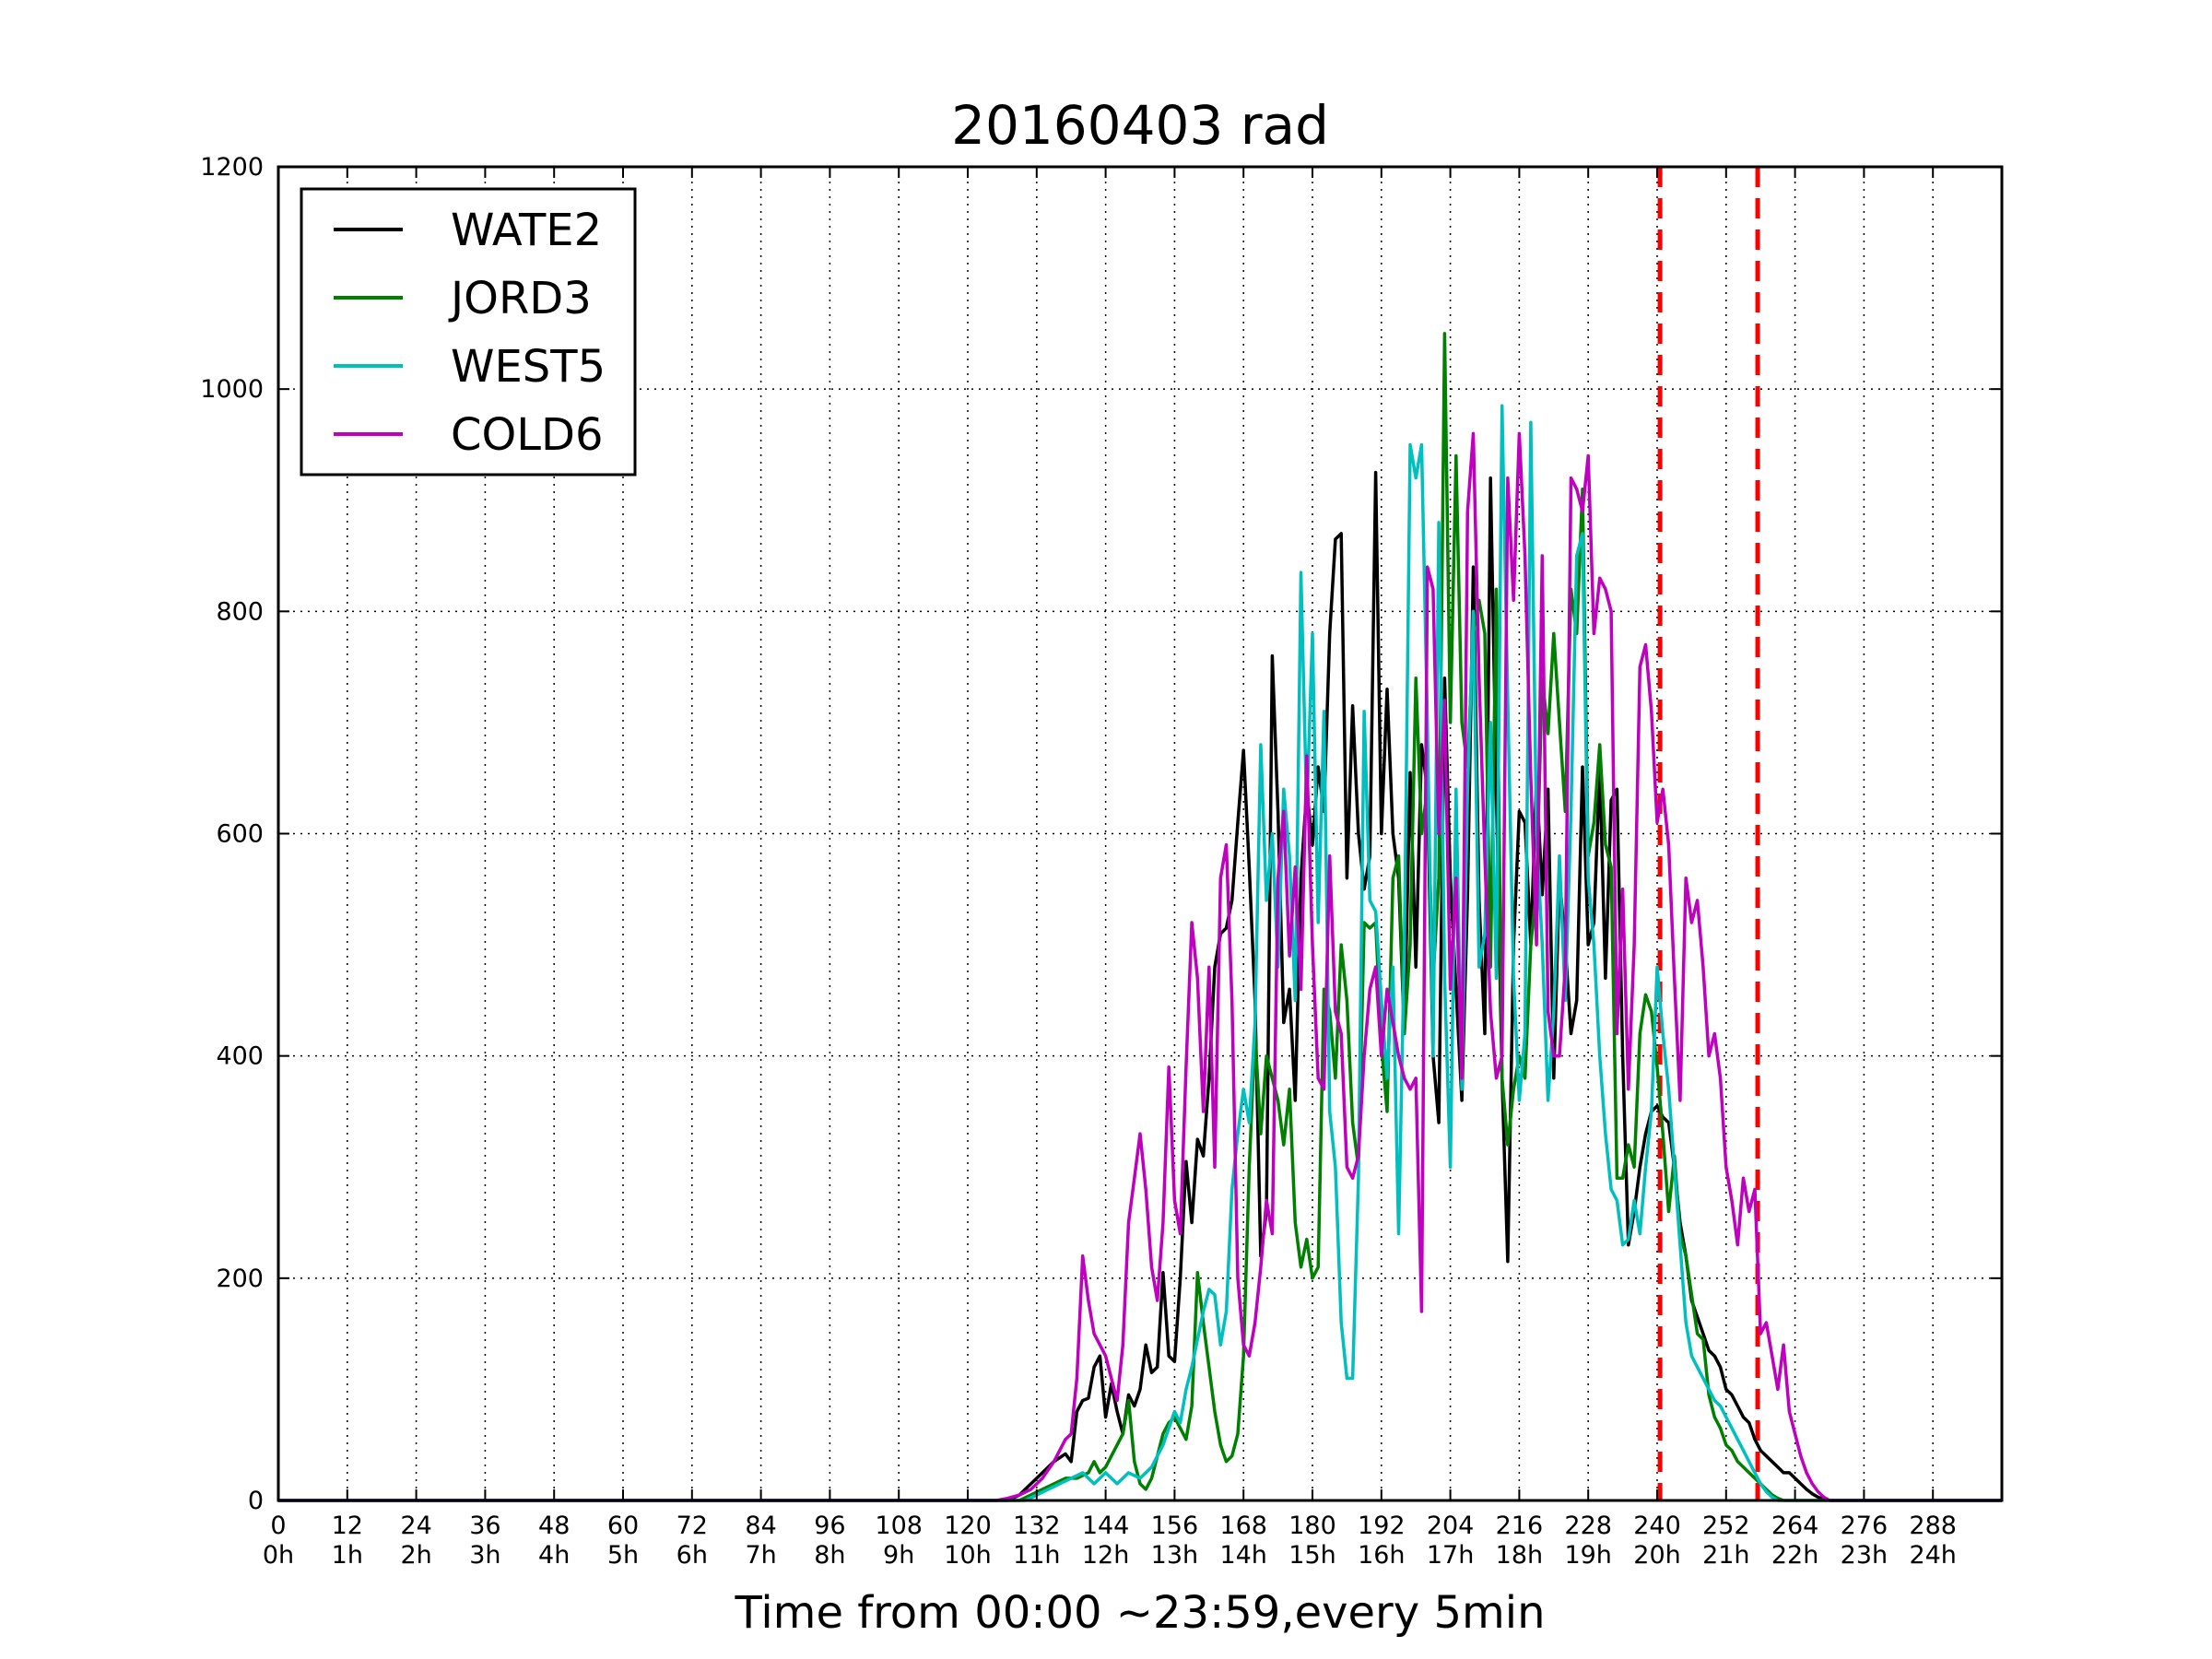 Image resolution: width=2212 pixels, height=1659 pixels. What do you see at coordinates (898, 1555) in the screenshot?
I see `x-tick-hour-label: 9h` at bounding box center [898, 1555].